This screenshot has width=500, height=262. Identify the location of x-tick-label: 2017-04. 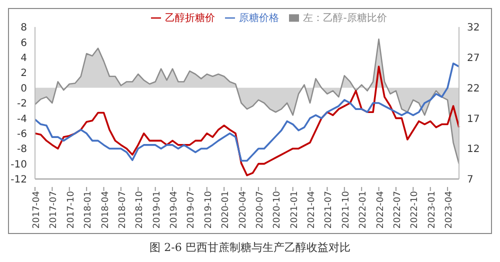
(37, 209).